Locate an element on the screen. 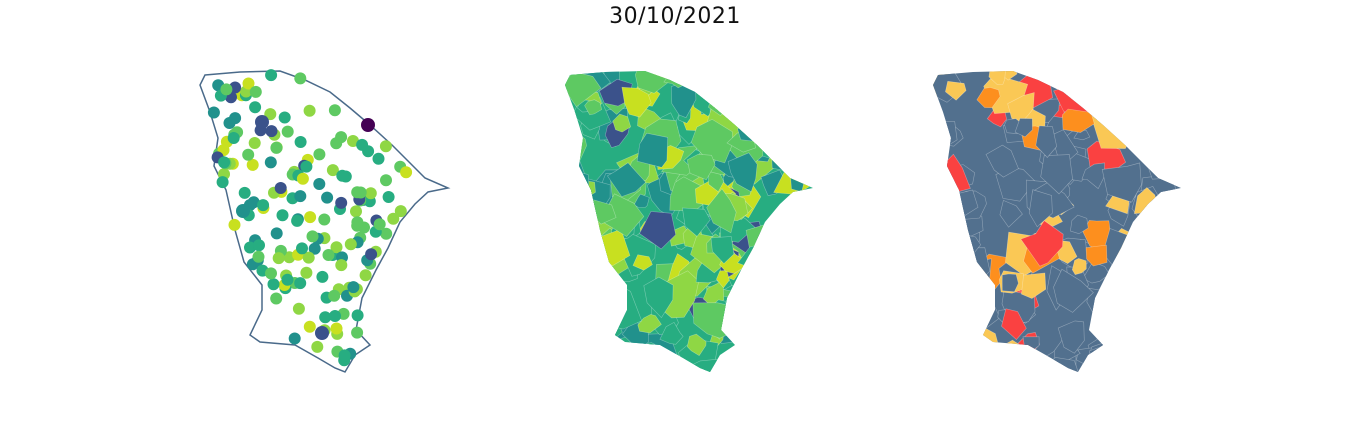 The height and width of the screenshot is (444, 1350). figure-title: 30/10/2021 is located at coordinates (675, 16).